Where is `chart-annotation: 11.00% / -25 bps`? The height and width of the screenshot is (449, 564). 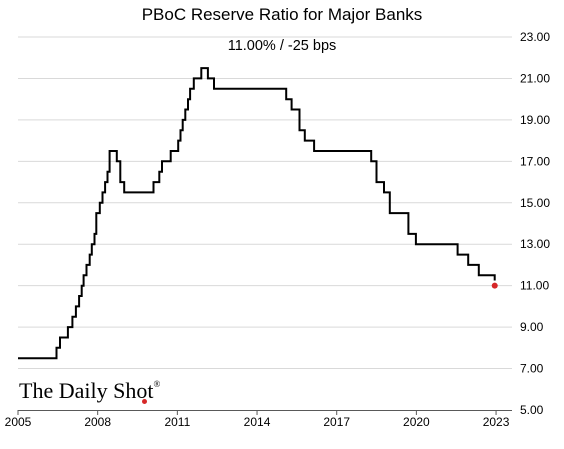
chart-annotation: 11.00% / -25 bps is located at coordinates (282, 46).